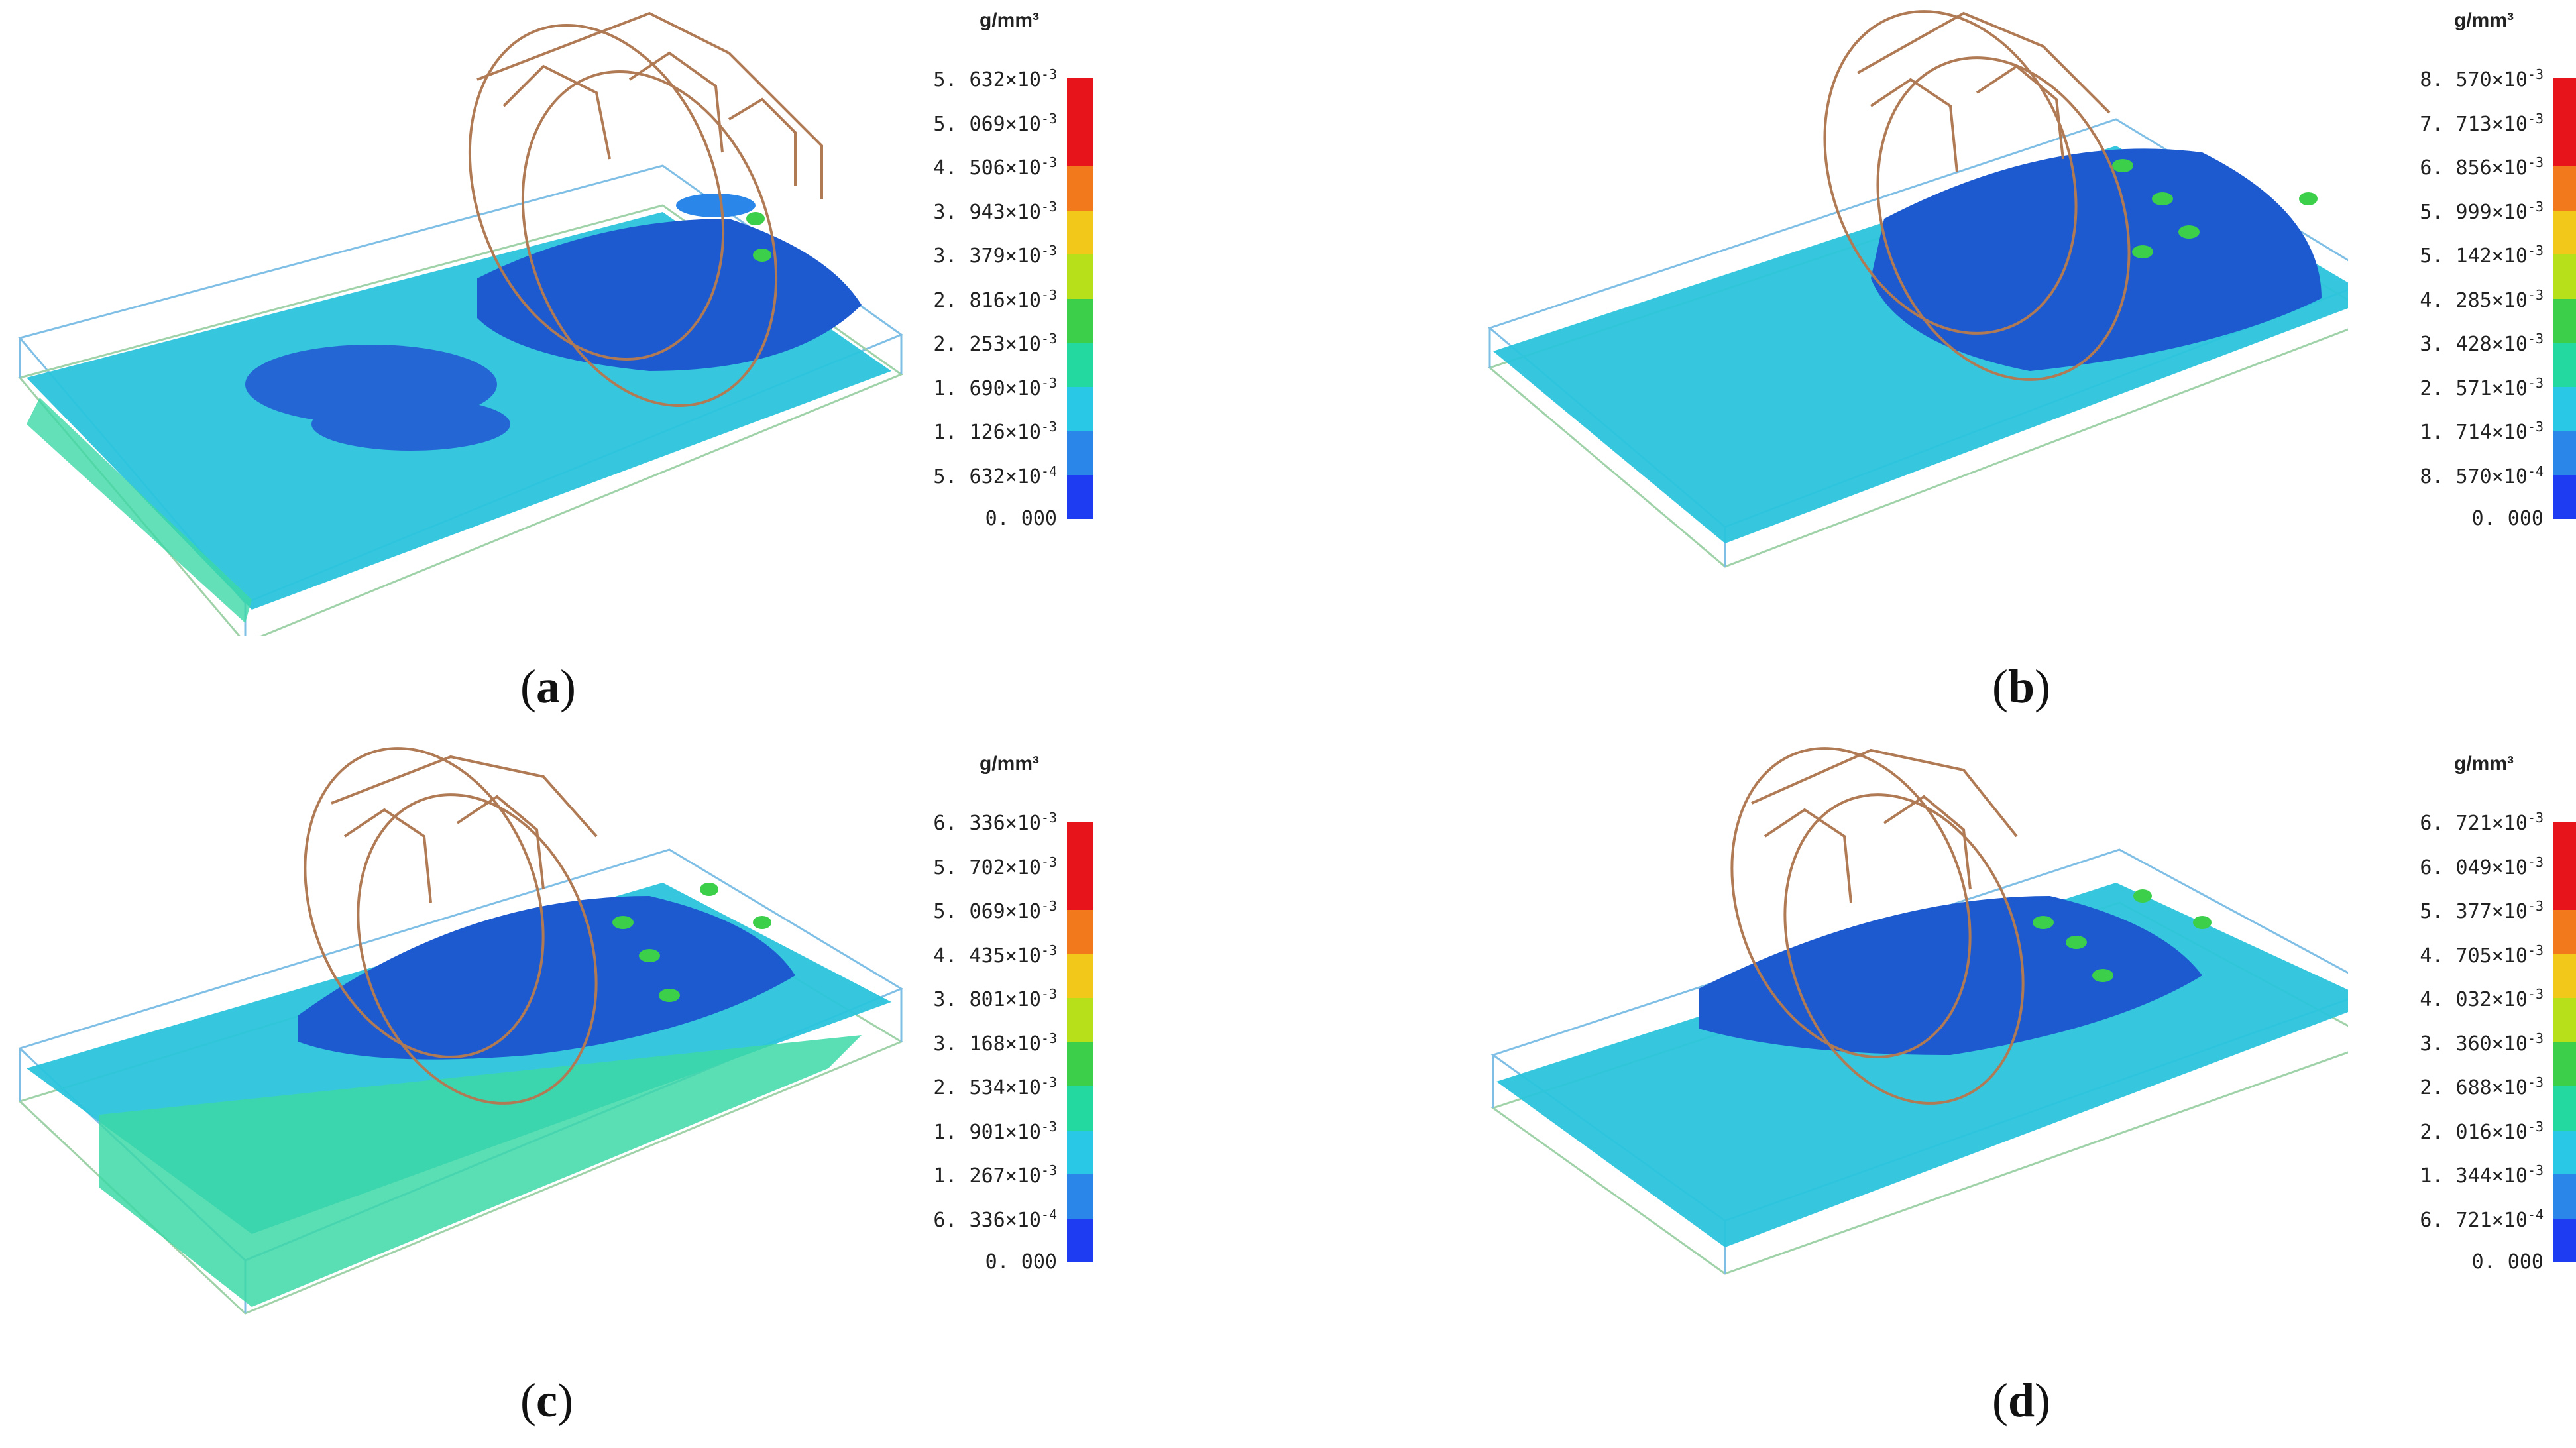  I want to click on caption-a: (a), so click(548, 687).